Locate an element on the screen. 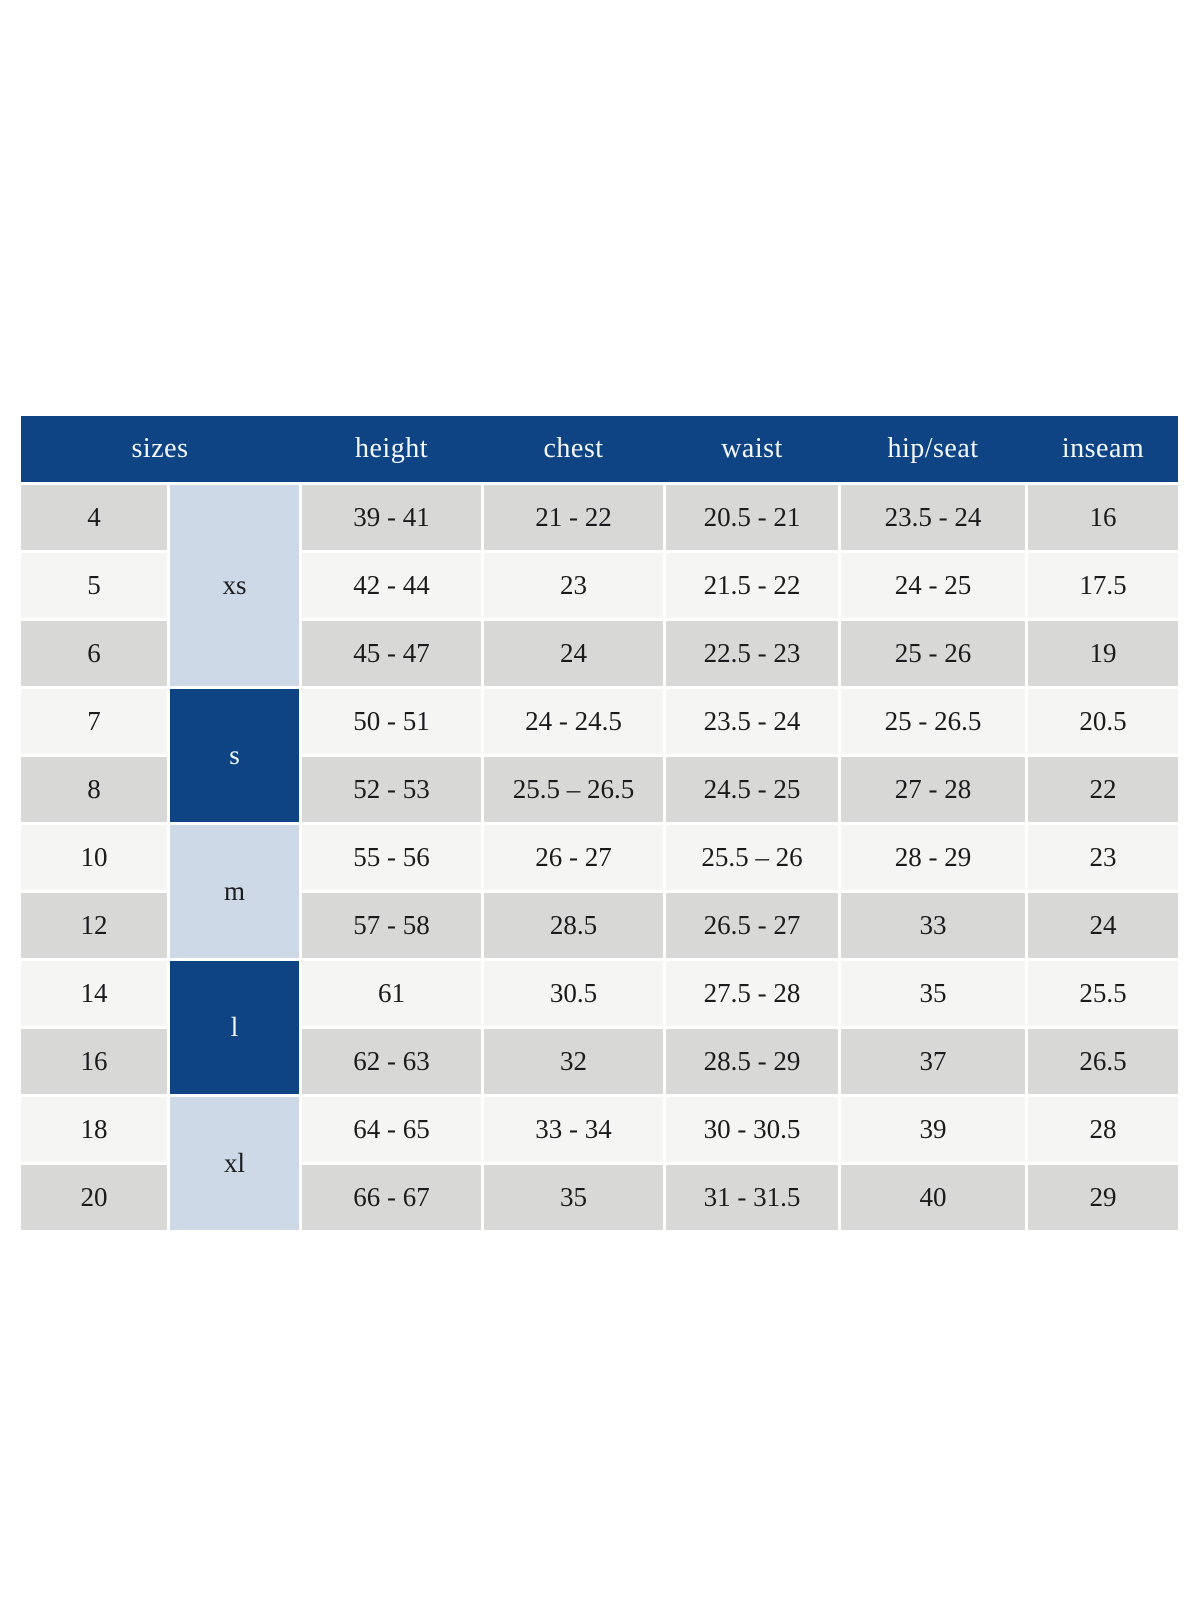 This screenshot has width=1200, height=1600. cell-waist-row-12: 26.5 - 27 is located at coordinates (752, 925).